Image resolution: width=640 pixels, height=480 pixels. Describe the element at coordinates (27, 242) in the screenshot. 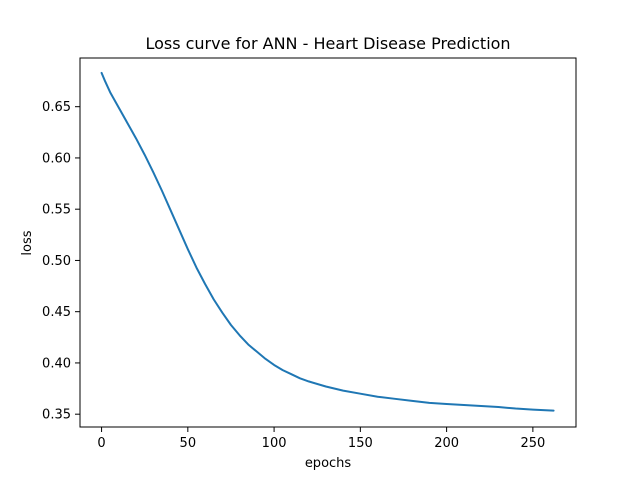

I see `y-axis-label: loss` at that location.